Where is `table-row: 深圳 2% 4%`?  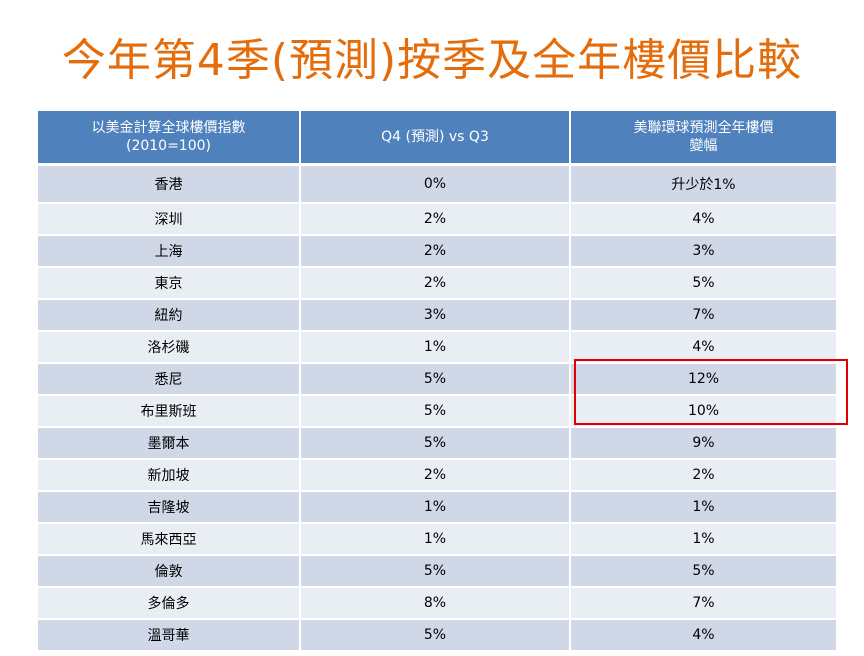
table-row: 深圳 2% 4% is located at coordinates (437, 219).